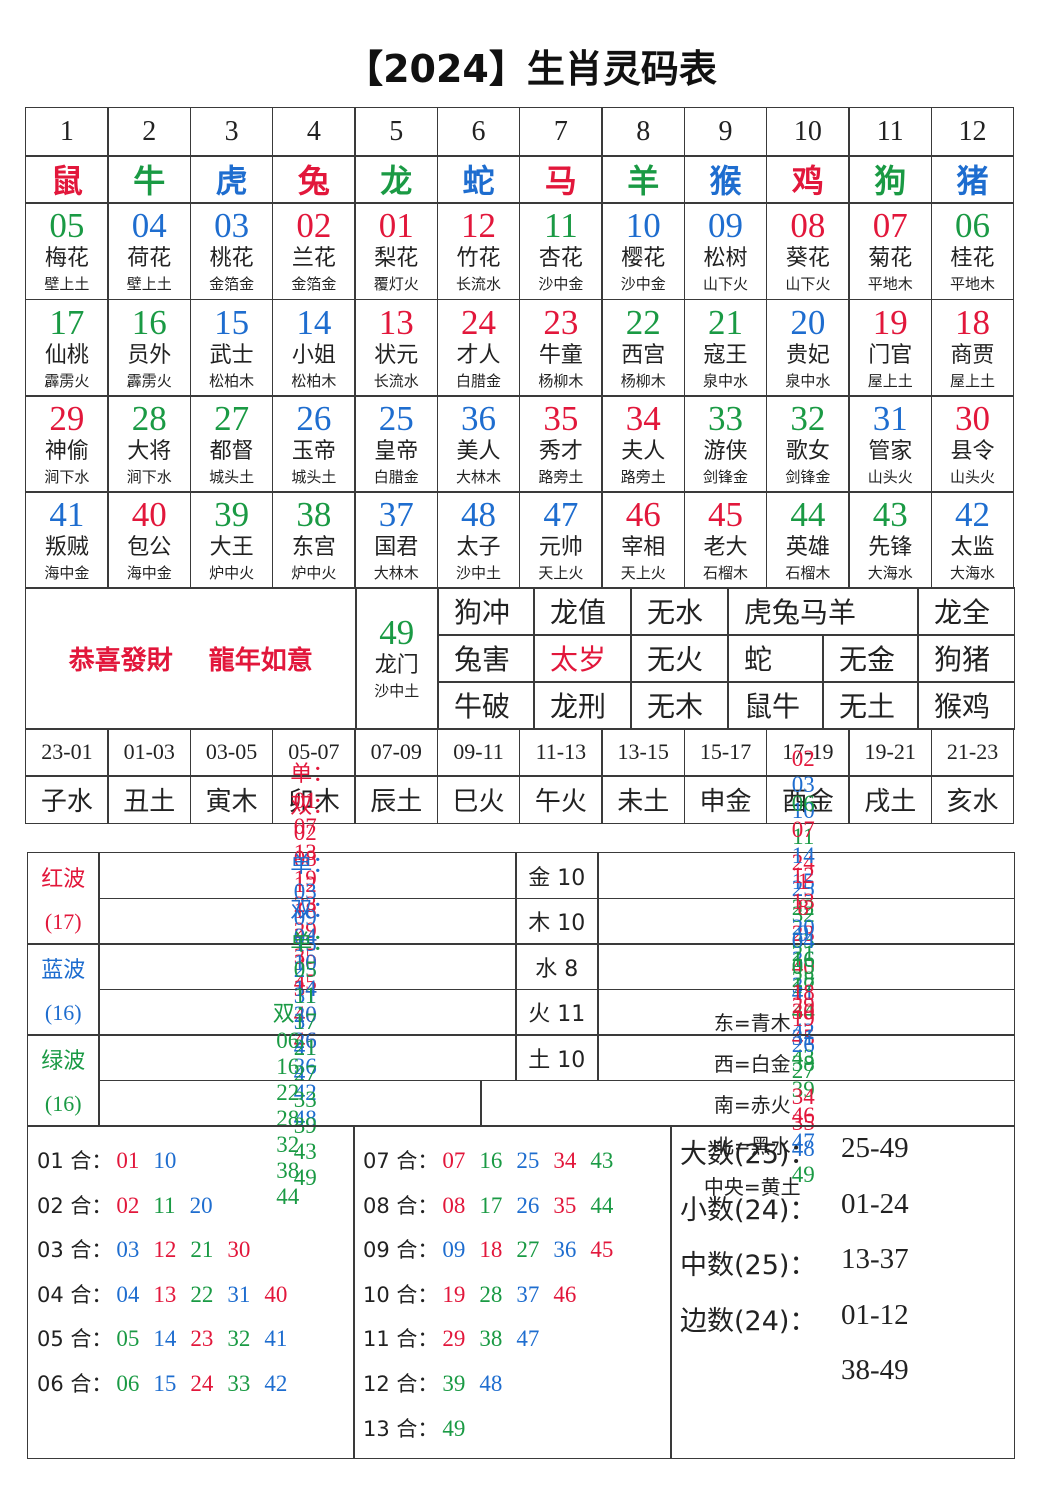  What do you see at coordinates (565, 1294) in the screenshot?
I see `number: 46` at bounding box center [565, 1294].